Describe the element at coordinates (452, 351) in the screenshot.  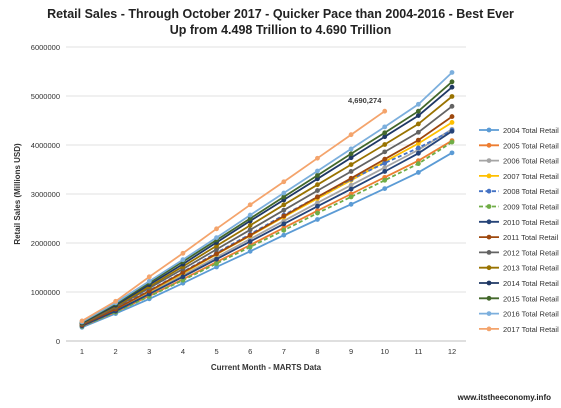
I see `x-tick-label: 12` at that location.